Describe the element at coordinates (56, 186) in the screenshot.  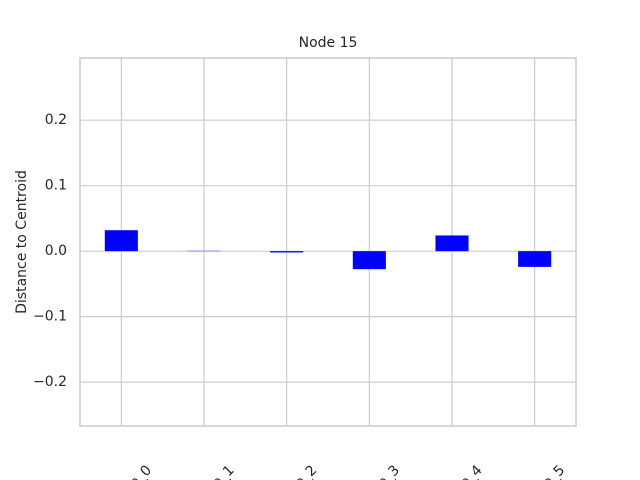
I see `y-tick-label: 0.1` at that location.